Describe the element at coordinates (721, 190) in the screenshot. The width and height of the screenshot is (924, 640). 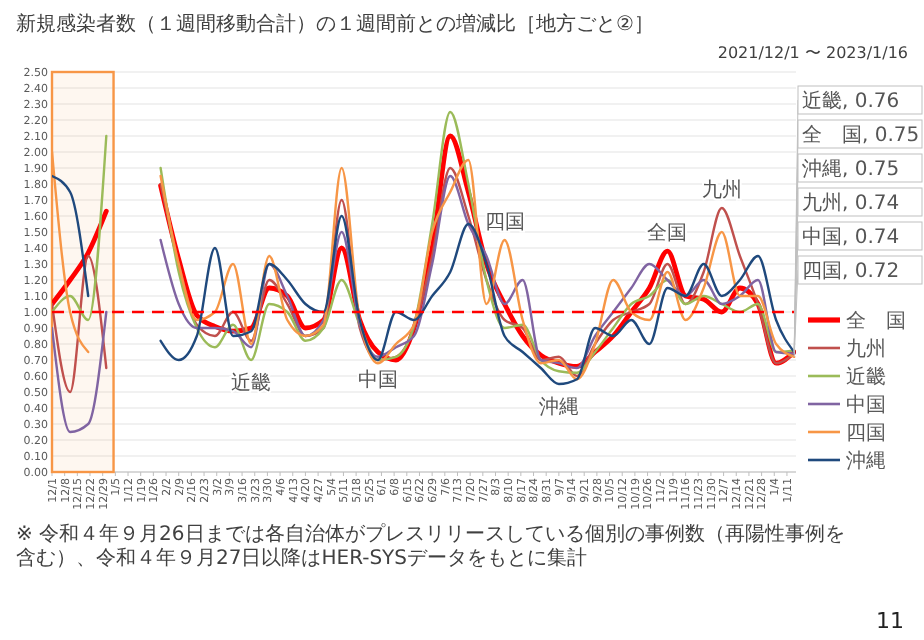
I see `annotation: 九州` at that location.